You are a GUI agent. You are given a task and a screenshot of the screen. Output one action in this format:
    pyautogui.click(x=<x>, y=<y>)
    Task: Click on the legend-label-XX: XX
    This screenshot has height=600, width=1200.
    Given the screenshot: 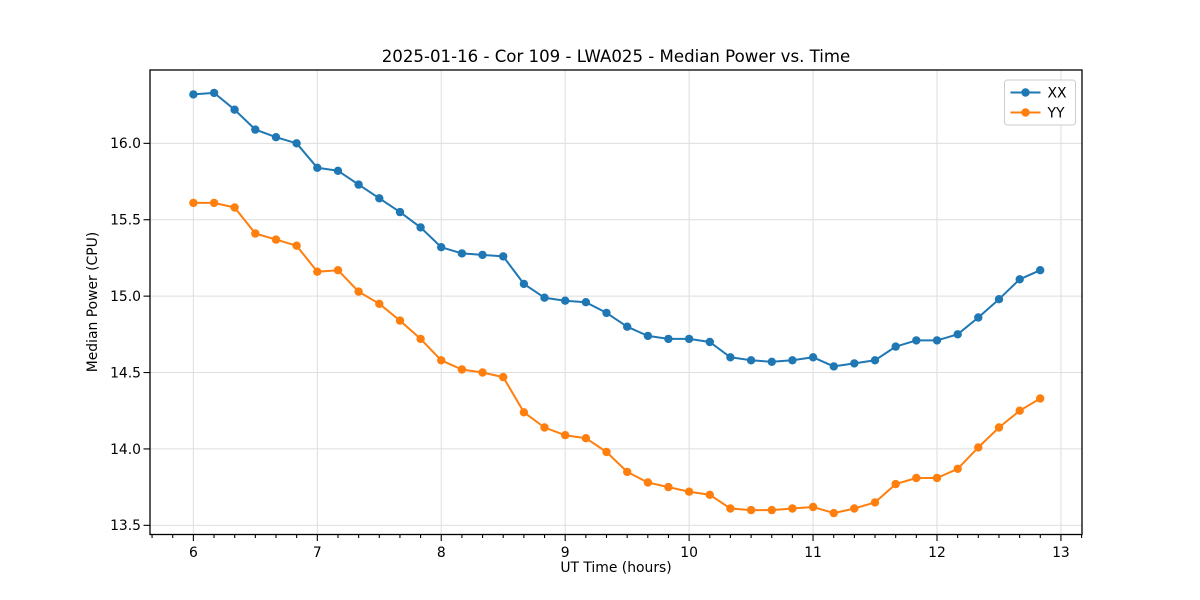 What is the action you would take?
    pyautogui.click(x=1058, y=93)
    